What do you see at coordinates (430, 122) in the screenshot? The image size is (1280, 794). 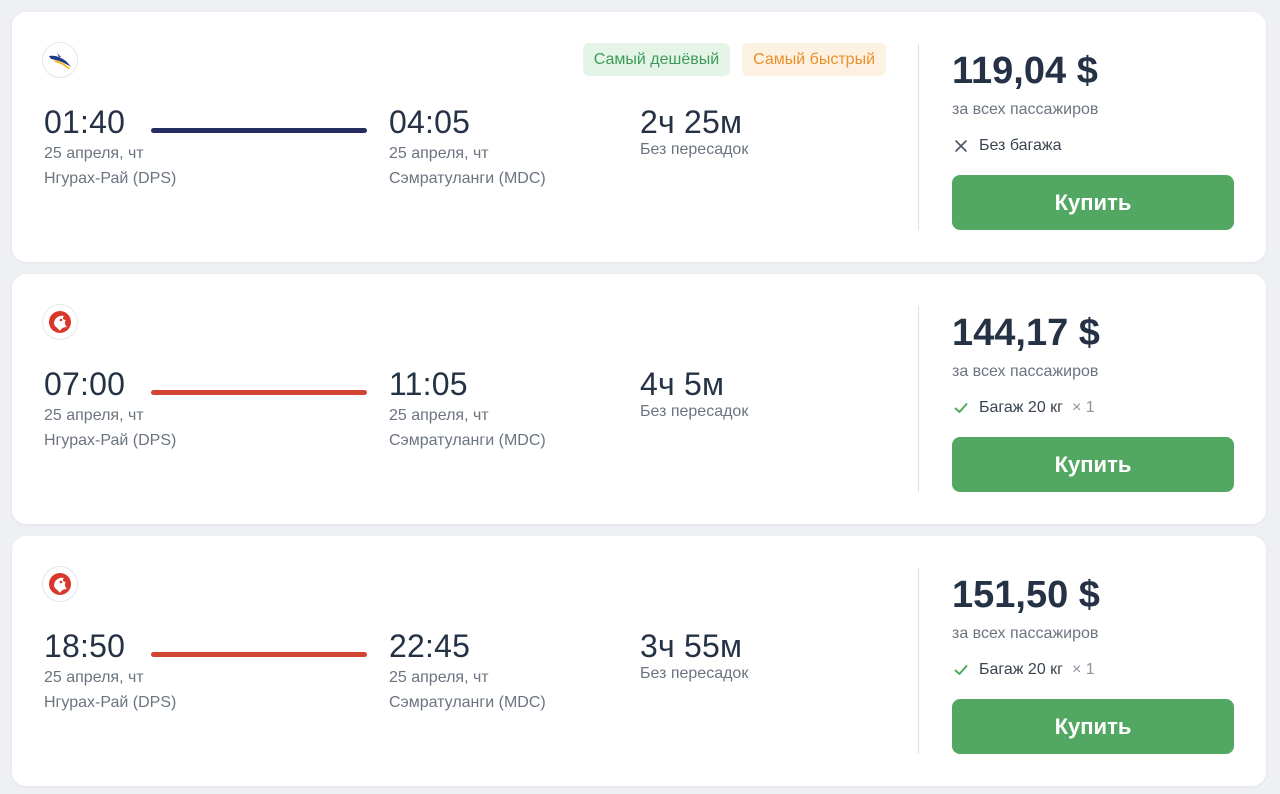 I see `arrival-time: 04:05` at bounding box center [430, 122].